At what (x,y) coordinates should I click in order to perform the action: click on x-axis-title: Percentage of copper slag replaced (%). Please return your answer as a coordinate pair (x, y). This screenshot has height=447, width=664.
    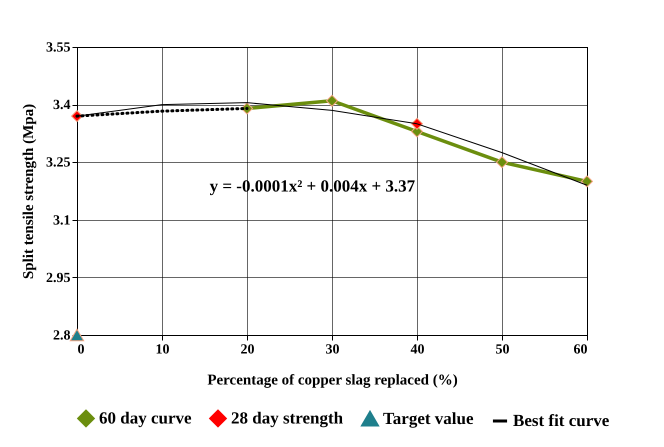
    Looking at the image, I should click on (332, 380).